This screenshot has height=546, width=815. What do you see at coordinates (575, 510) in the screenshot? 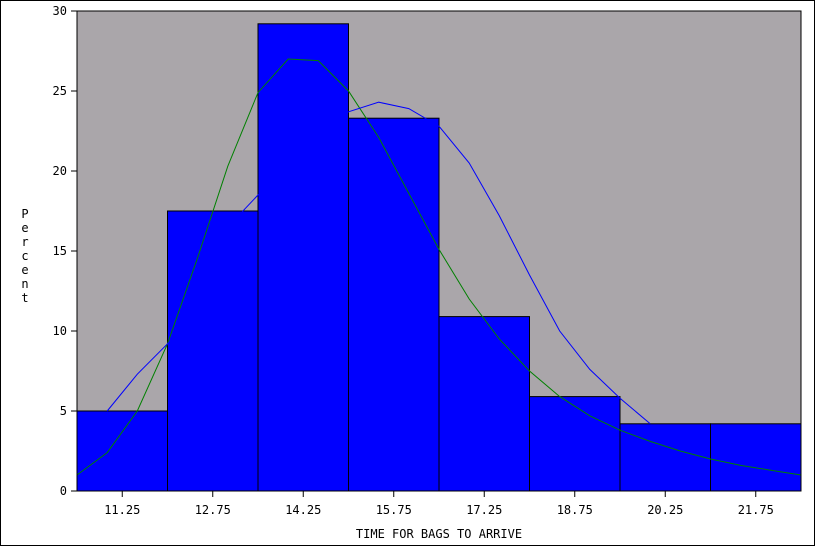
I see `x-tick-label-18.75: 18.75` at bounding box center [575, 510].